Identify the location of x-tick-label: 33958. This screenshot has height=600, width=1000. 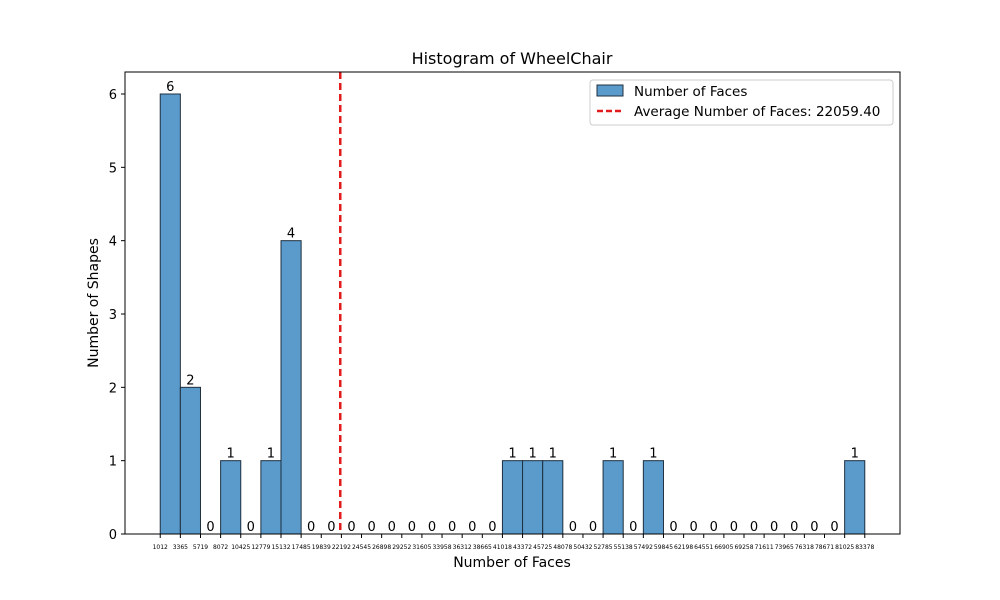
(441, 547).